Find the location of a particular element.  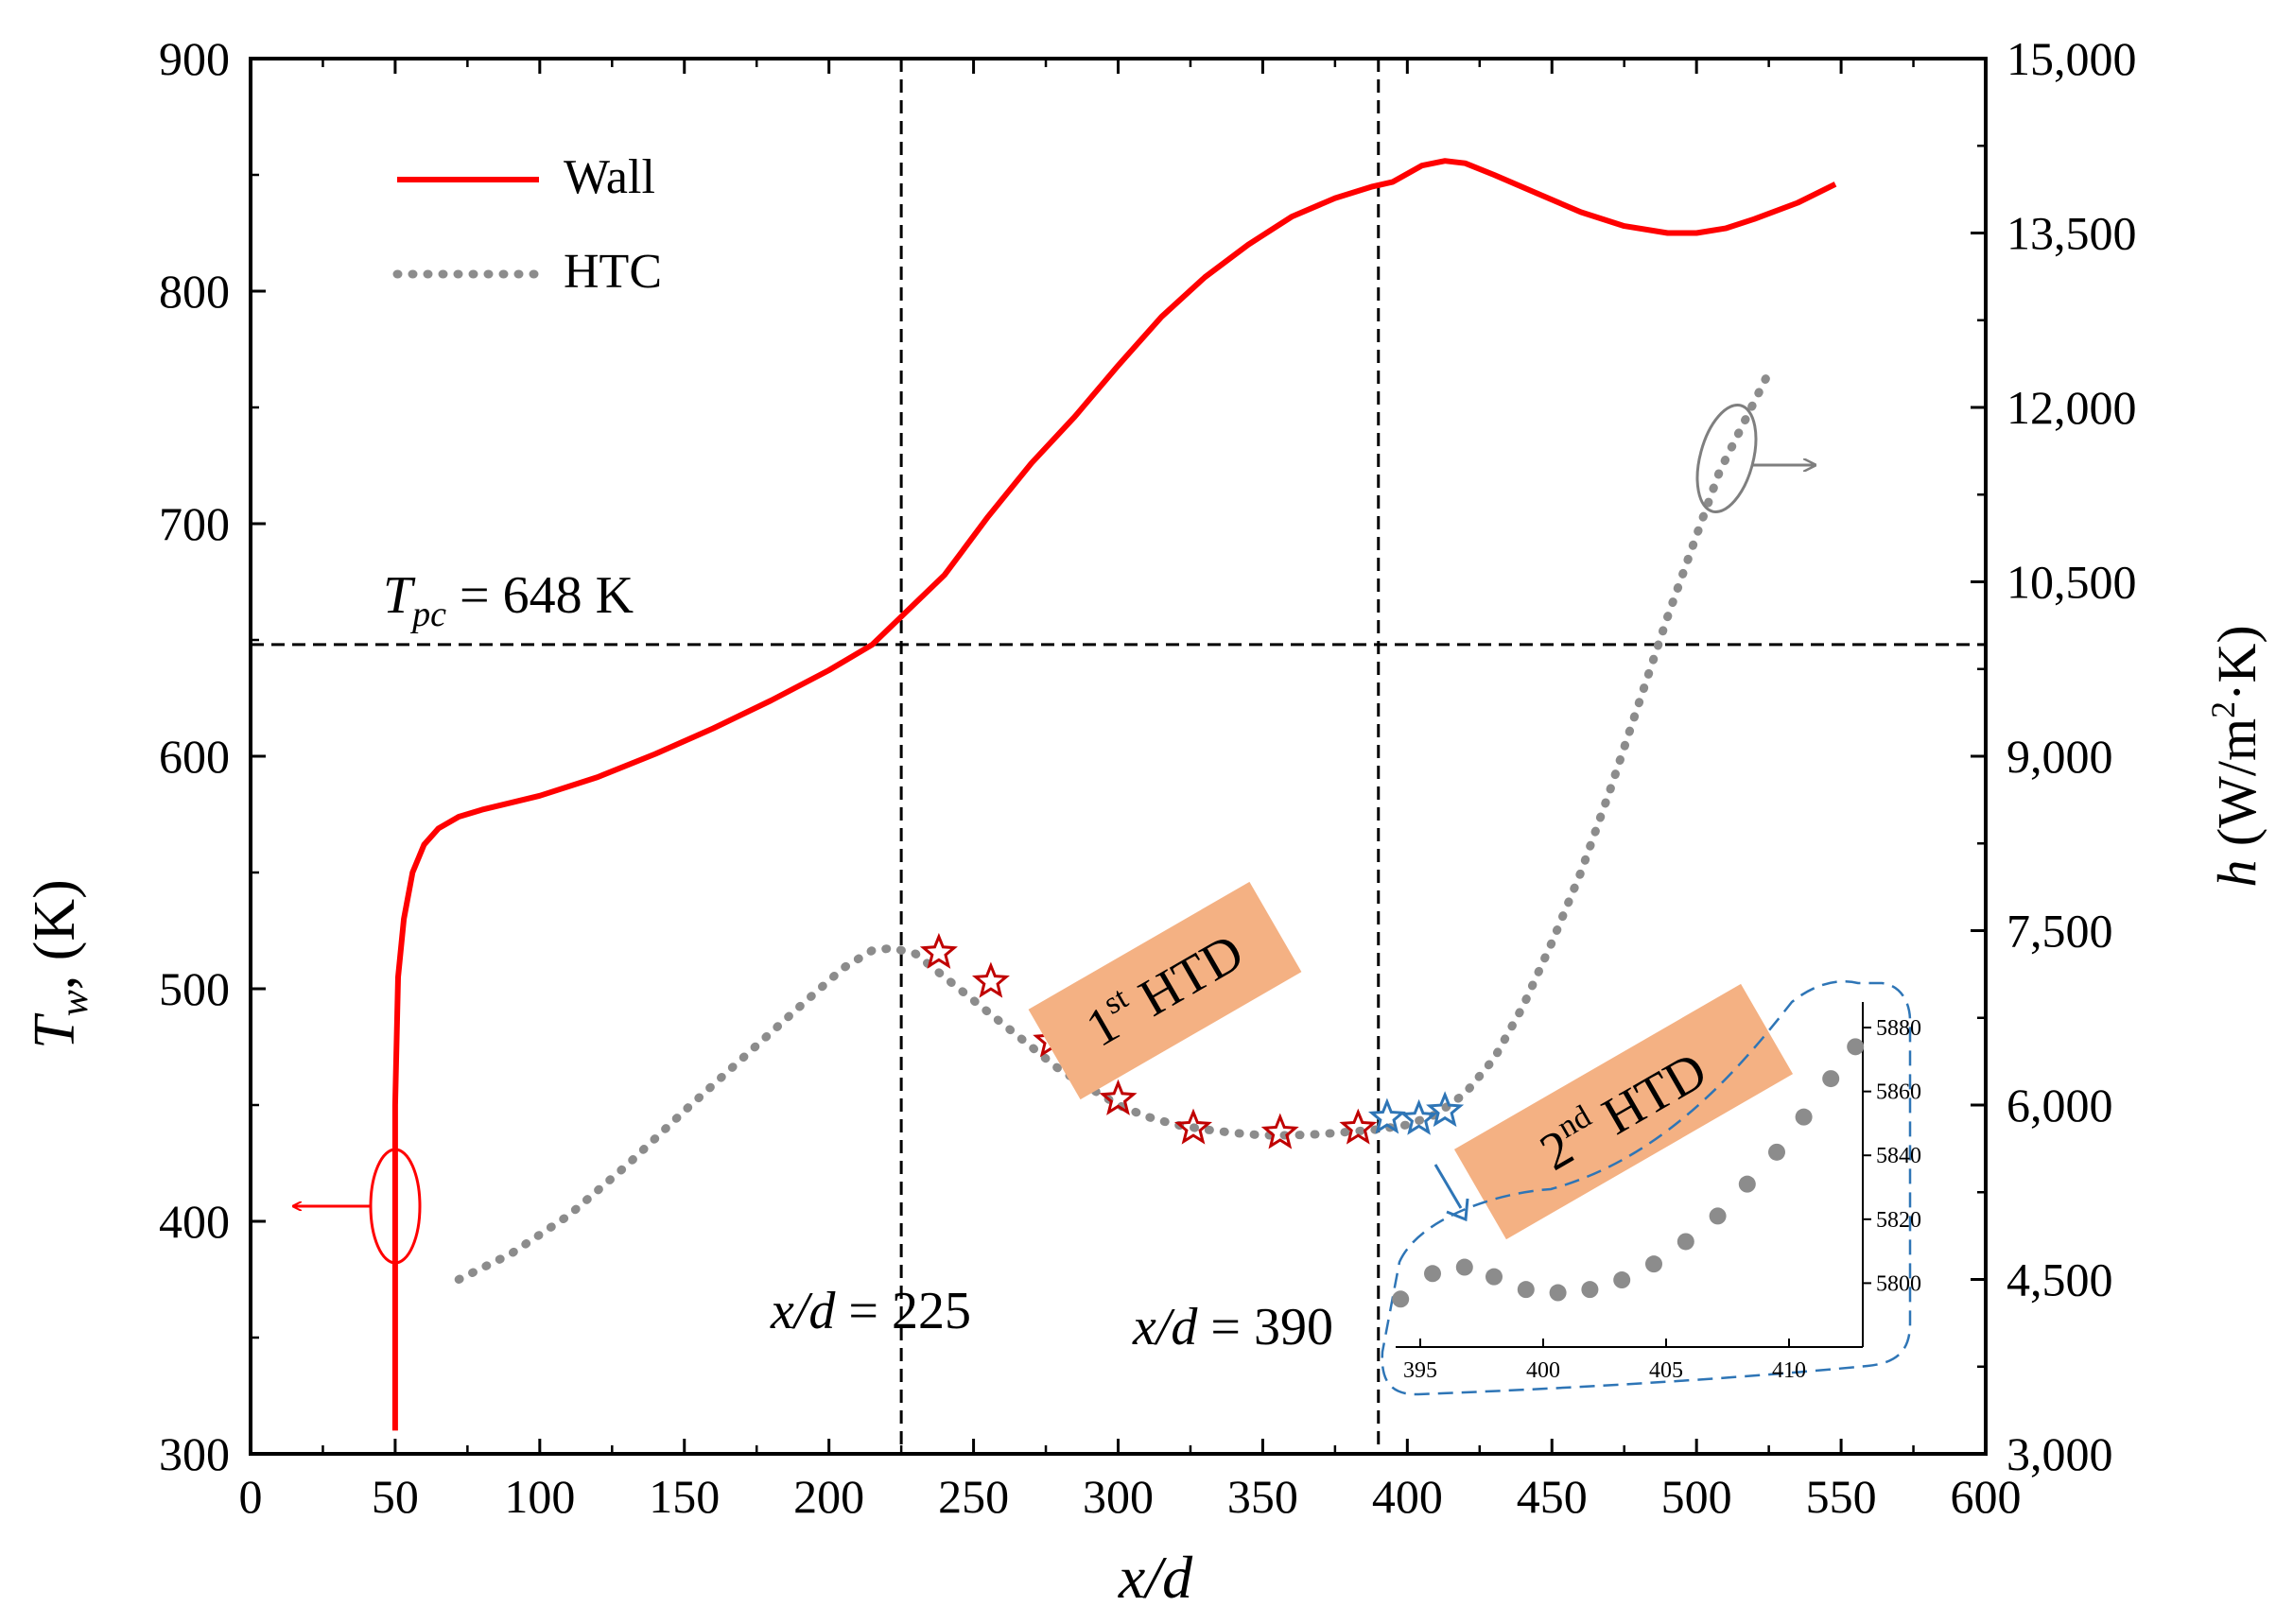

x-tick-label: 350 is located at coordinates (1262, 1496).